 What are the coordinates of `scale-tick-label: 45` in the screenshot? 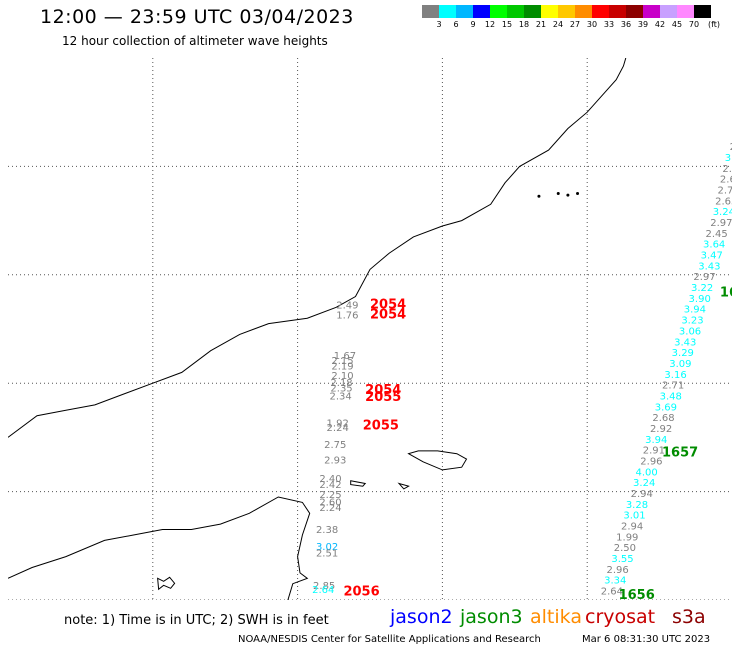 It's located at (677, 24).